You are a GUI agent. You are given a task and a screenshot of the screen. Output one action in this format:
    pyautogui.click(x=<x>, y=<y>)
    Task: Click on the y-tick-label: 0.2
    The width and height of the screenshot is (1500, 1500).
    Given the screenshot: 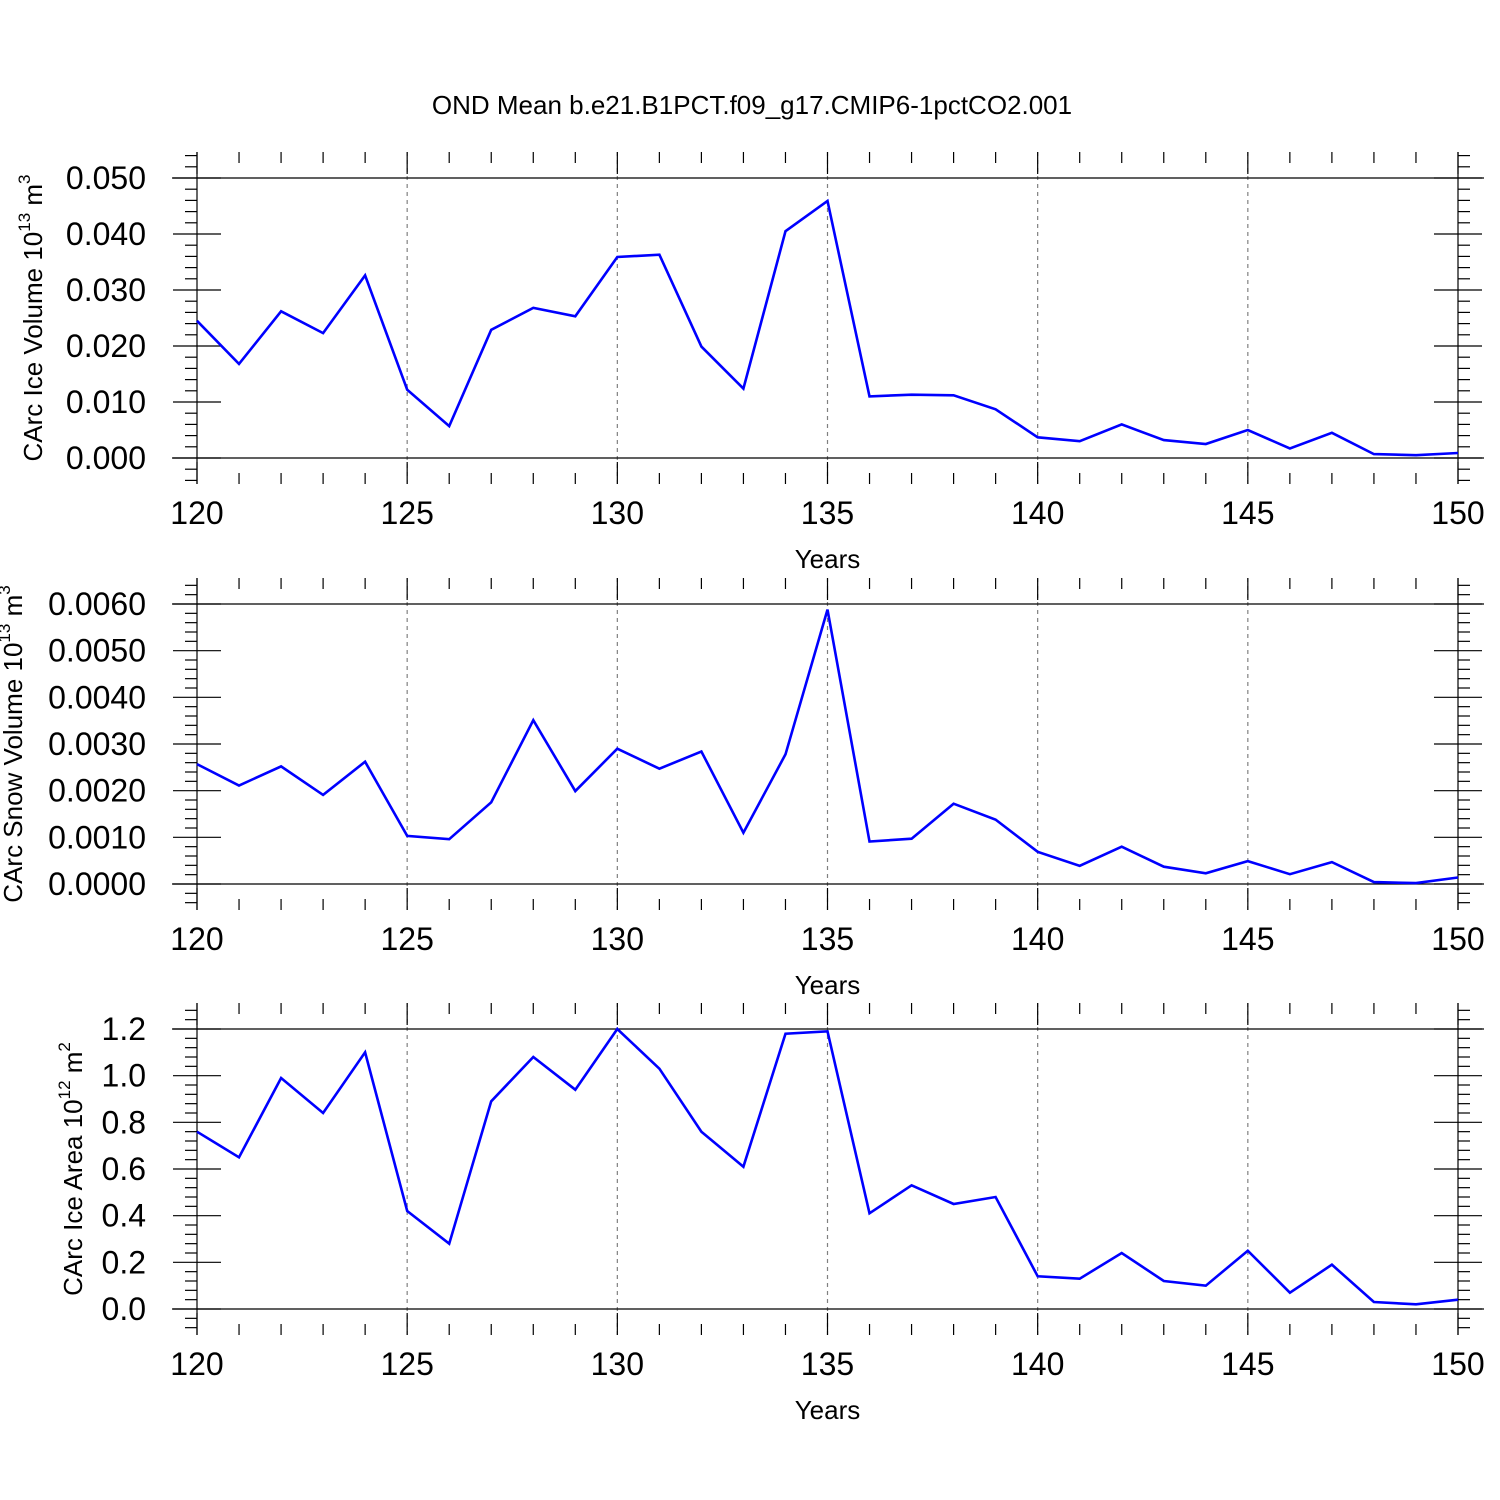 What is the action you would take?
    pyautogui.click(x=124, y=1262)
    